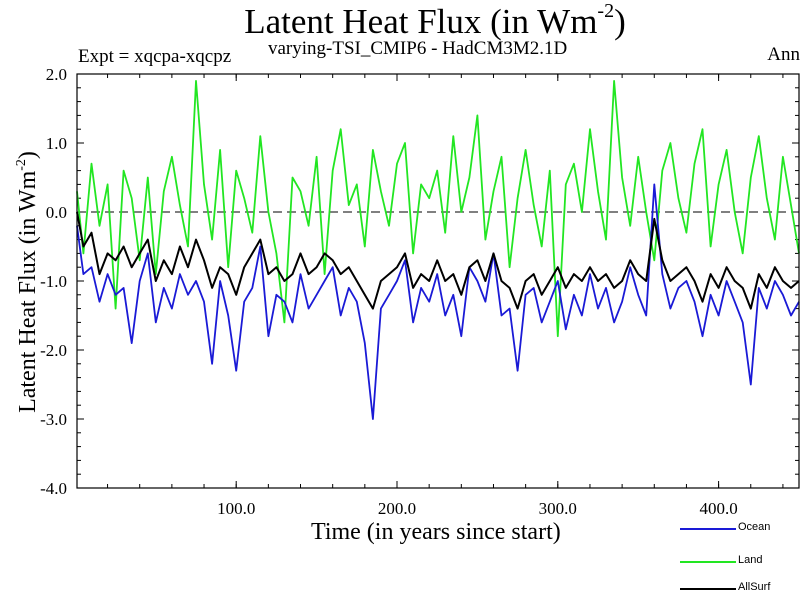 The image size is (800, 596). I want to click on legend-swatch-allsurf, so click(708, 589).